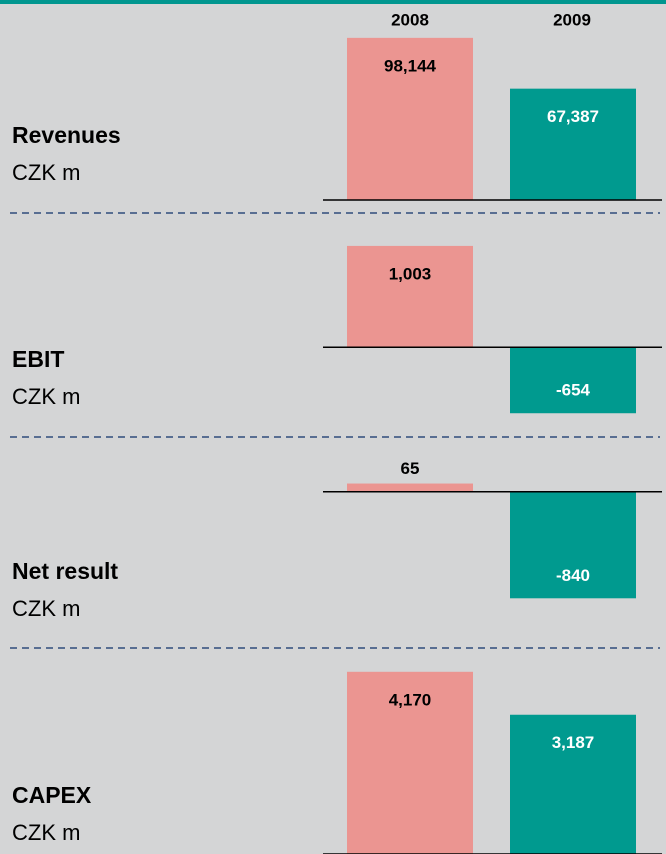 This screenshot has width=666, height=854. I want to click on value-label: 67,387, so click(573, 116).